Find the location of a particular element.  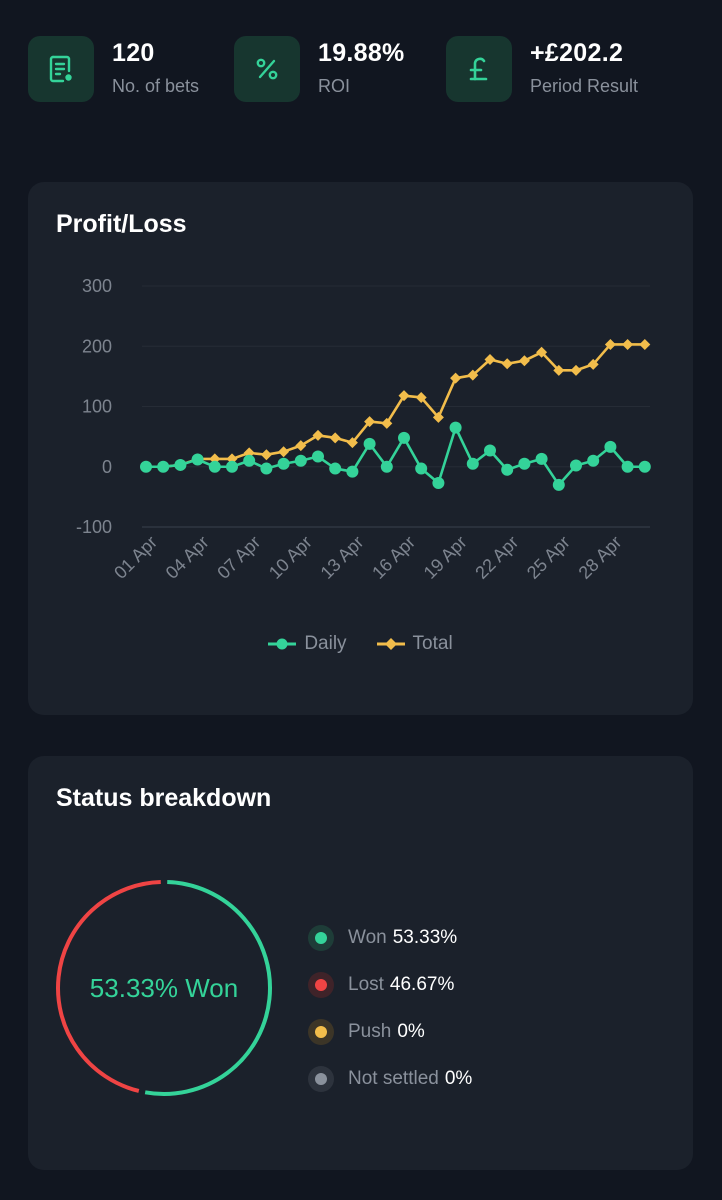

status-item-lost: Lost 46.67% is located at coordinates (390, 984).